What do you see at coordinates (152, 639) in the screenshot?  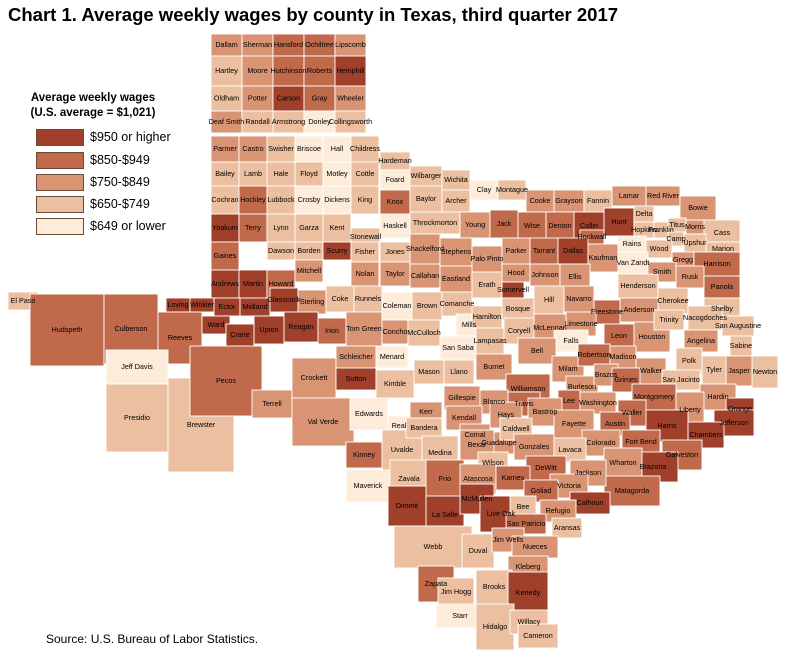 I see `source-note: Source: U.S. Bureau of Labor Statistics.` at bounding box center [152, 639].